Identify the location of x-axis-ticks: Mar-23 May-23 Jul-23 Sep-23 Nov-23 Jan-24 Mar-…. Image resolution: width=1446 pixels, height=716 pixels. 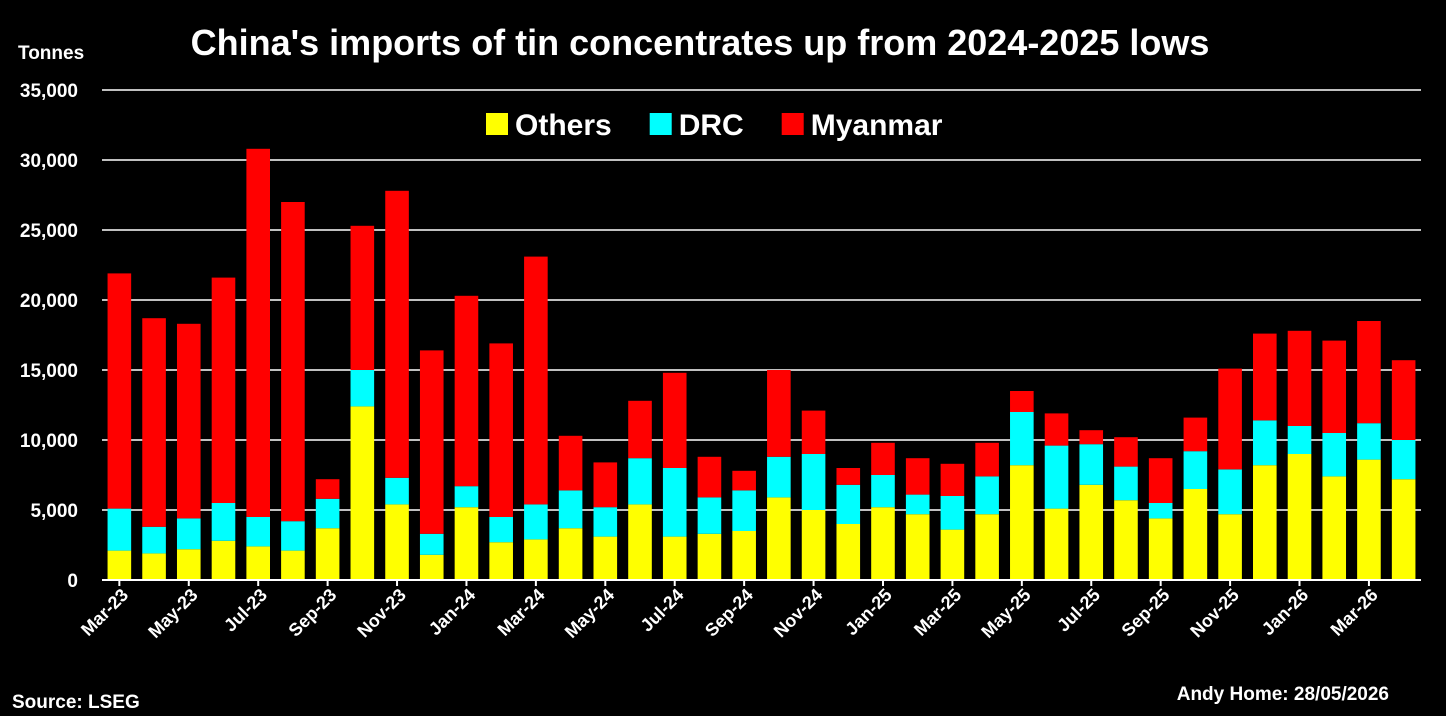
(729, 611).